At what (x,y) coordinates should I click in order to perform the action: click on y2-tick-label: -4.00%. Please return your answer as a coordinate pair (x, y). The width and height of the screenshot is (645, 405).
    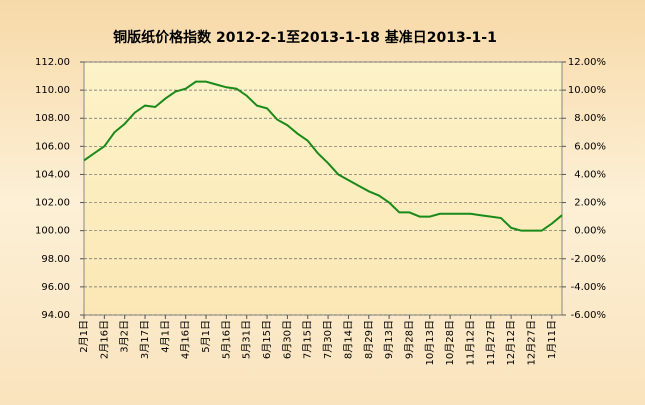
    Looking at the image, I should click on (588, 287).